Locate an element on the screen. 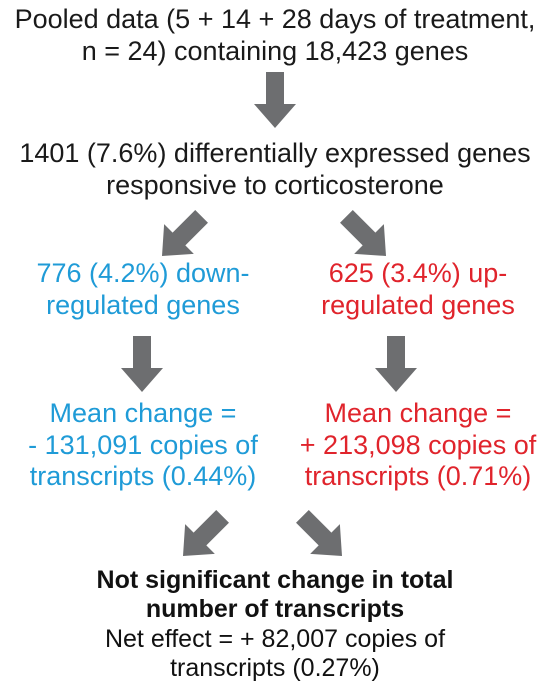 Image resolution: width=550 pixels, height=691 pixels. result-heading-line-1: Not significant change in total is located at coordinates (275, 580).